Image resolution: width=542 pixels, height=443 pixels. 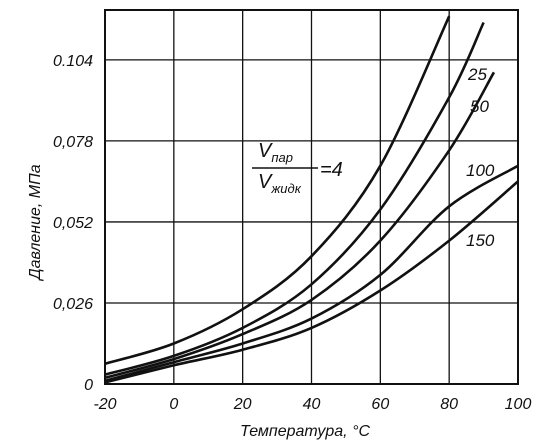 What do you see at coordinates (73, 223) in the screenshot?
I see `y-tick-label: 0,052` at bounding box center [73, 223].